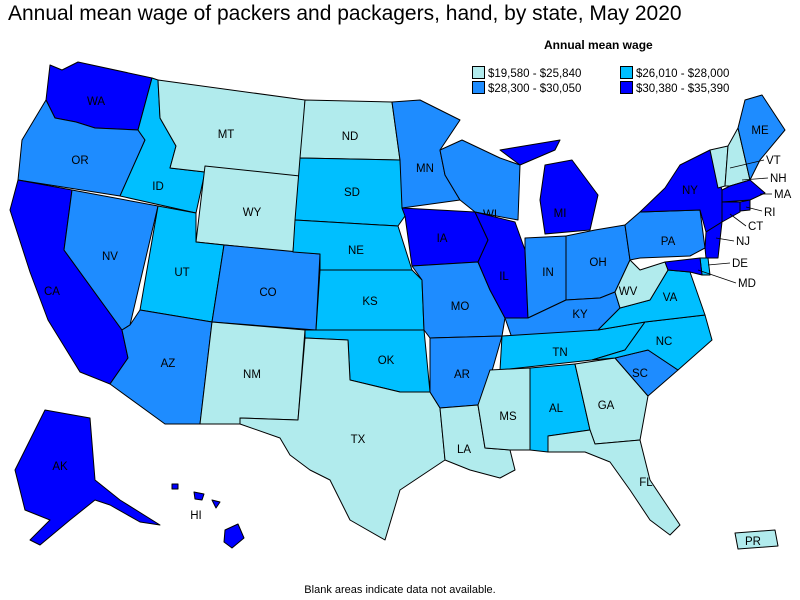 The height and width of the screenshot is (600, 800). Describe the element at coordinates (462, 375) in the screenshot. I see `state-label-ar: AR` at that location.